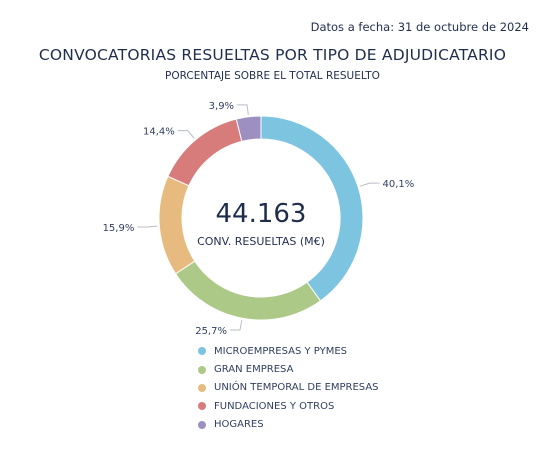 The height and width of the screenshot is (460, 545). I want to click on chart-subtitle: PORCENTAJE SOBRE EL TOTAL RESUELTO, so click(272, 76).